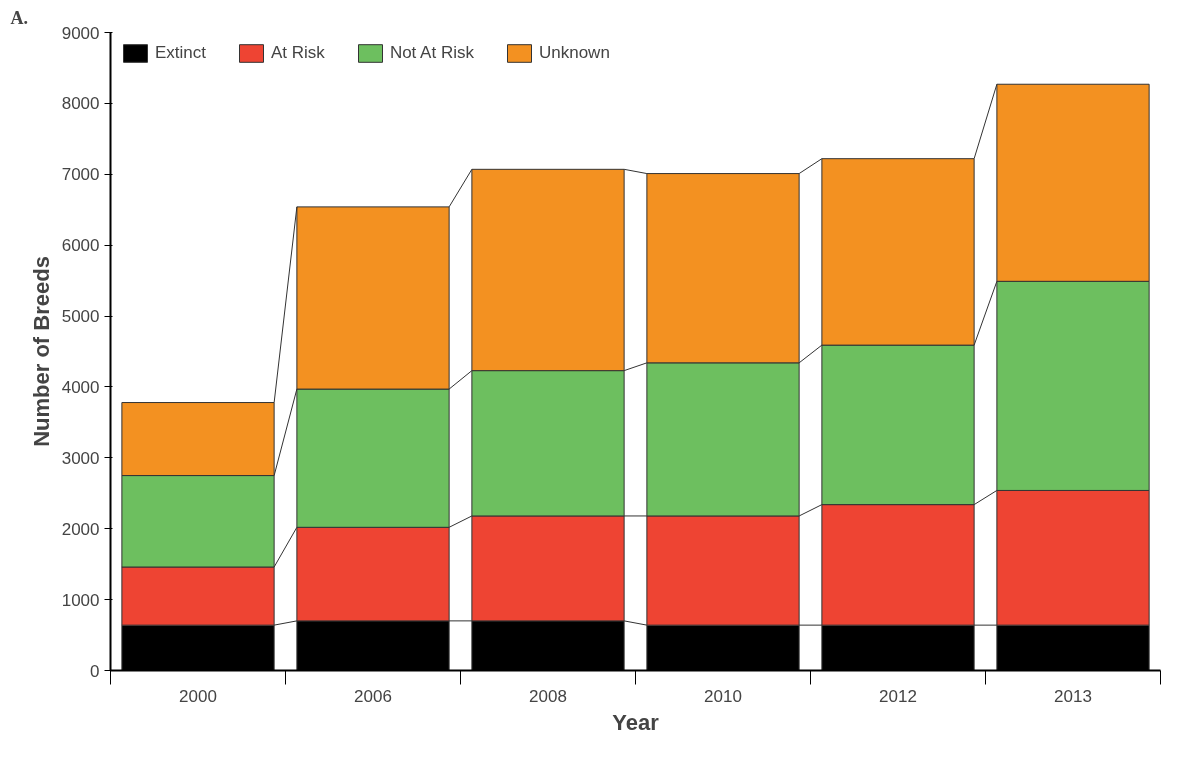 Image resolution: width=1191 pixels, height=761 pixels. Describe the element at coordinates (1073, 696) in the screenshot. I see `x-tick-label: 2013` at that location.